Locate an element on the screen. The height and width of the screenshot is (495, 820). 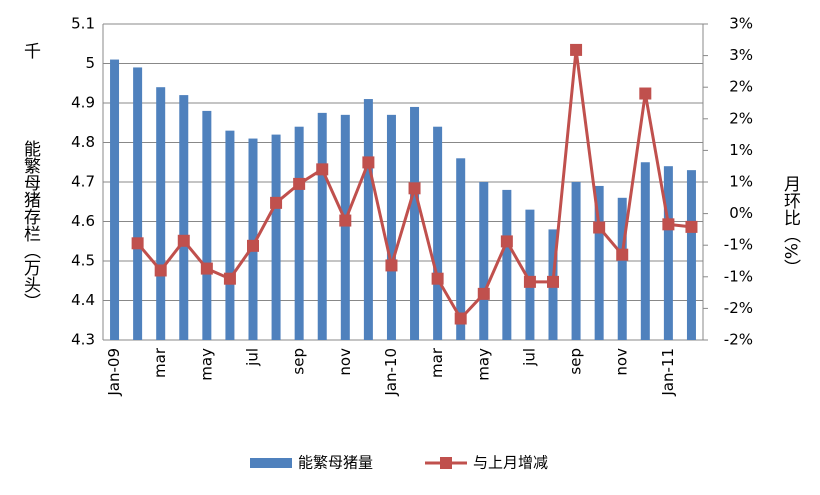
unit-label: 千 is located at coordinates (30, 50).